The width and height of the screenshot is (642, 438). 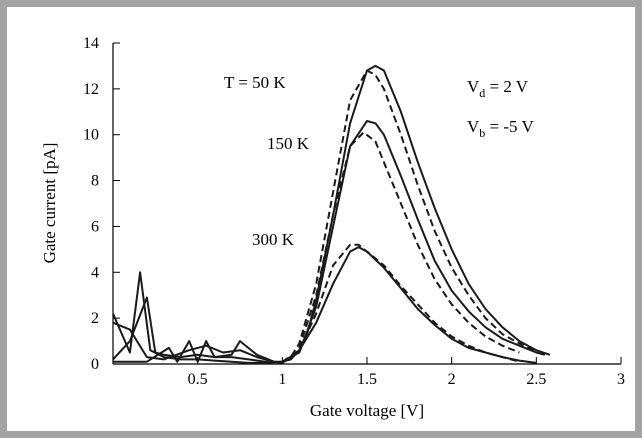 I want to click on x-tick-label-1: 1, so click(x=282, y=379).